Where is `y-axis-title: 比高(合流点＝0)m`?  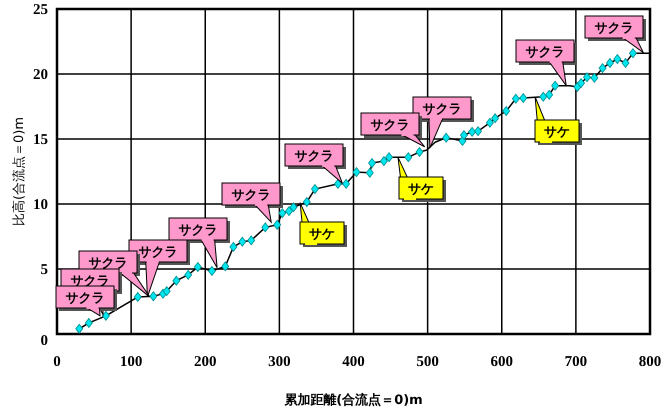 y-axis-title: 比高(合流点＝0)m is located at coordinates (19, 171).